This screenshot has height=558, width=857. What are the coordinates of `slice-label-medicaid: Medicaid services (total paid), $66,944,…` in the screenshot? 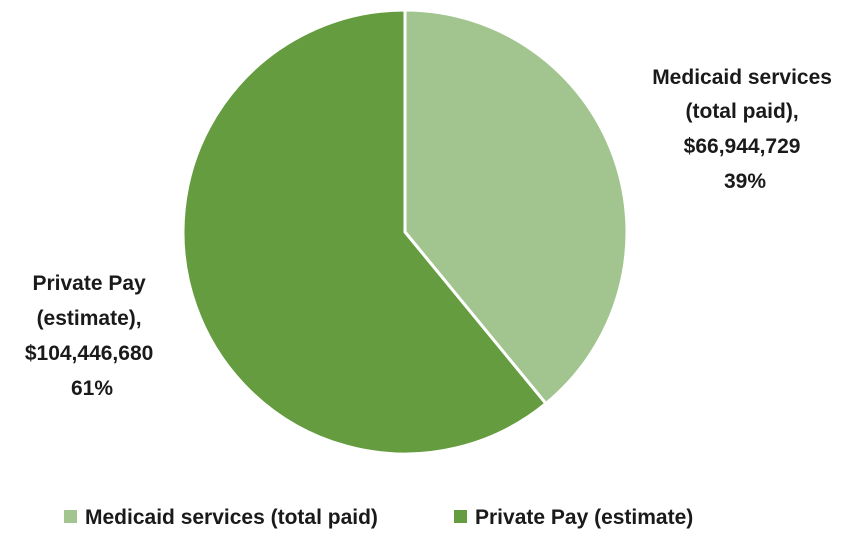 It's located at (745, 129).